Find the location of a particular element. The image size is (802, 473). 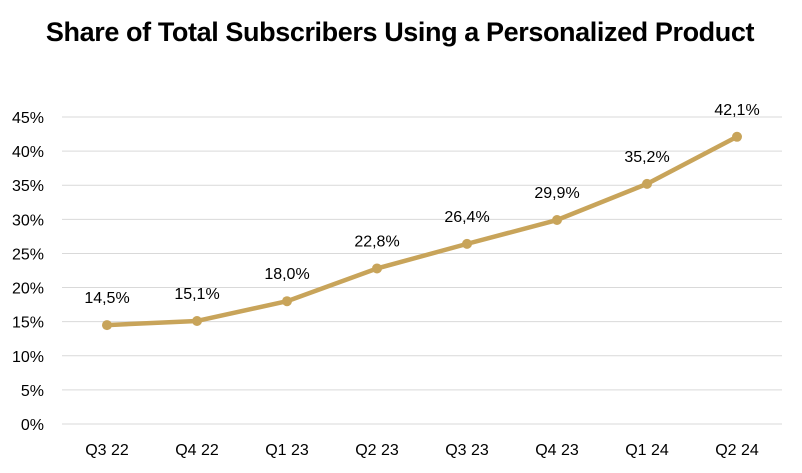

data-label: 35,2% is located at coordinates (646, 157).